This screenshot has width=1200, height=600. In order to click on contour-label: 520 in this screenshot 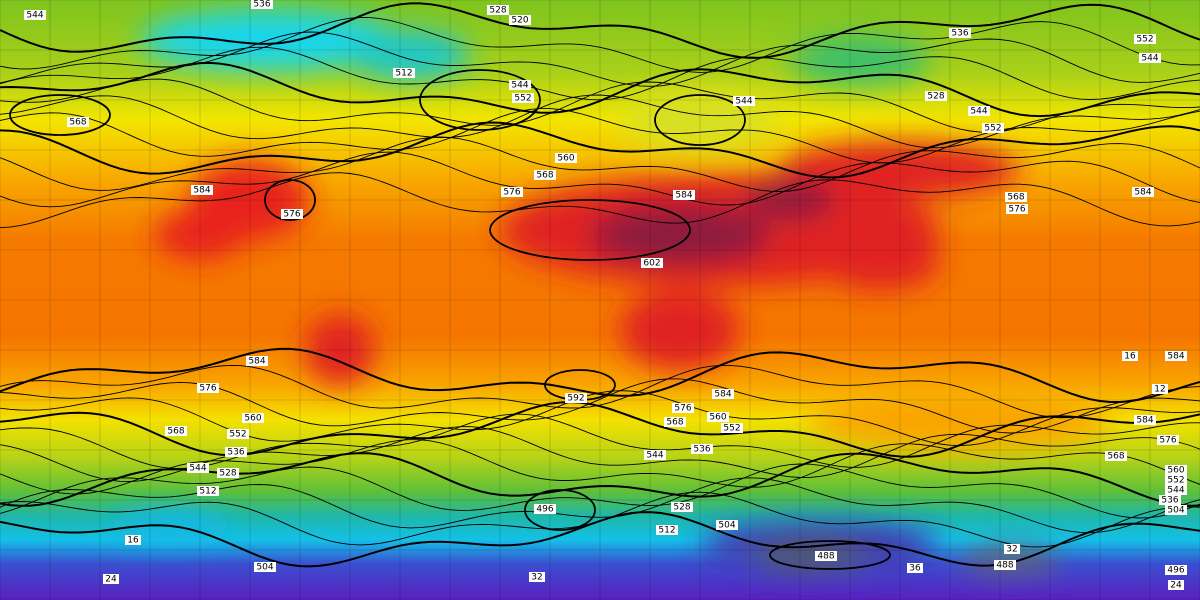, I will do `click(520, 20)`.